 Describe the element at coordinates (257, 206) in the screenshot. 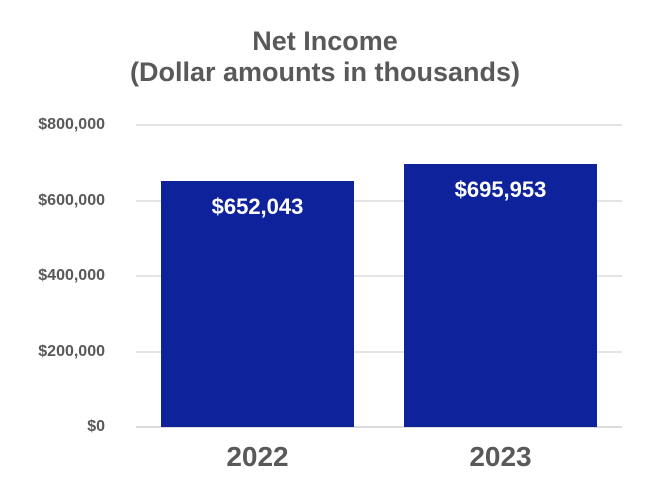

I see `bar-value-label: $652,043` at that location.